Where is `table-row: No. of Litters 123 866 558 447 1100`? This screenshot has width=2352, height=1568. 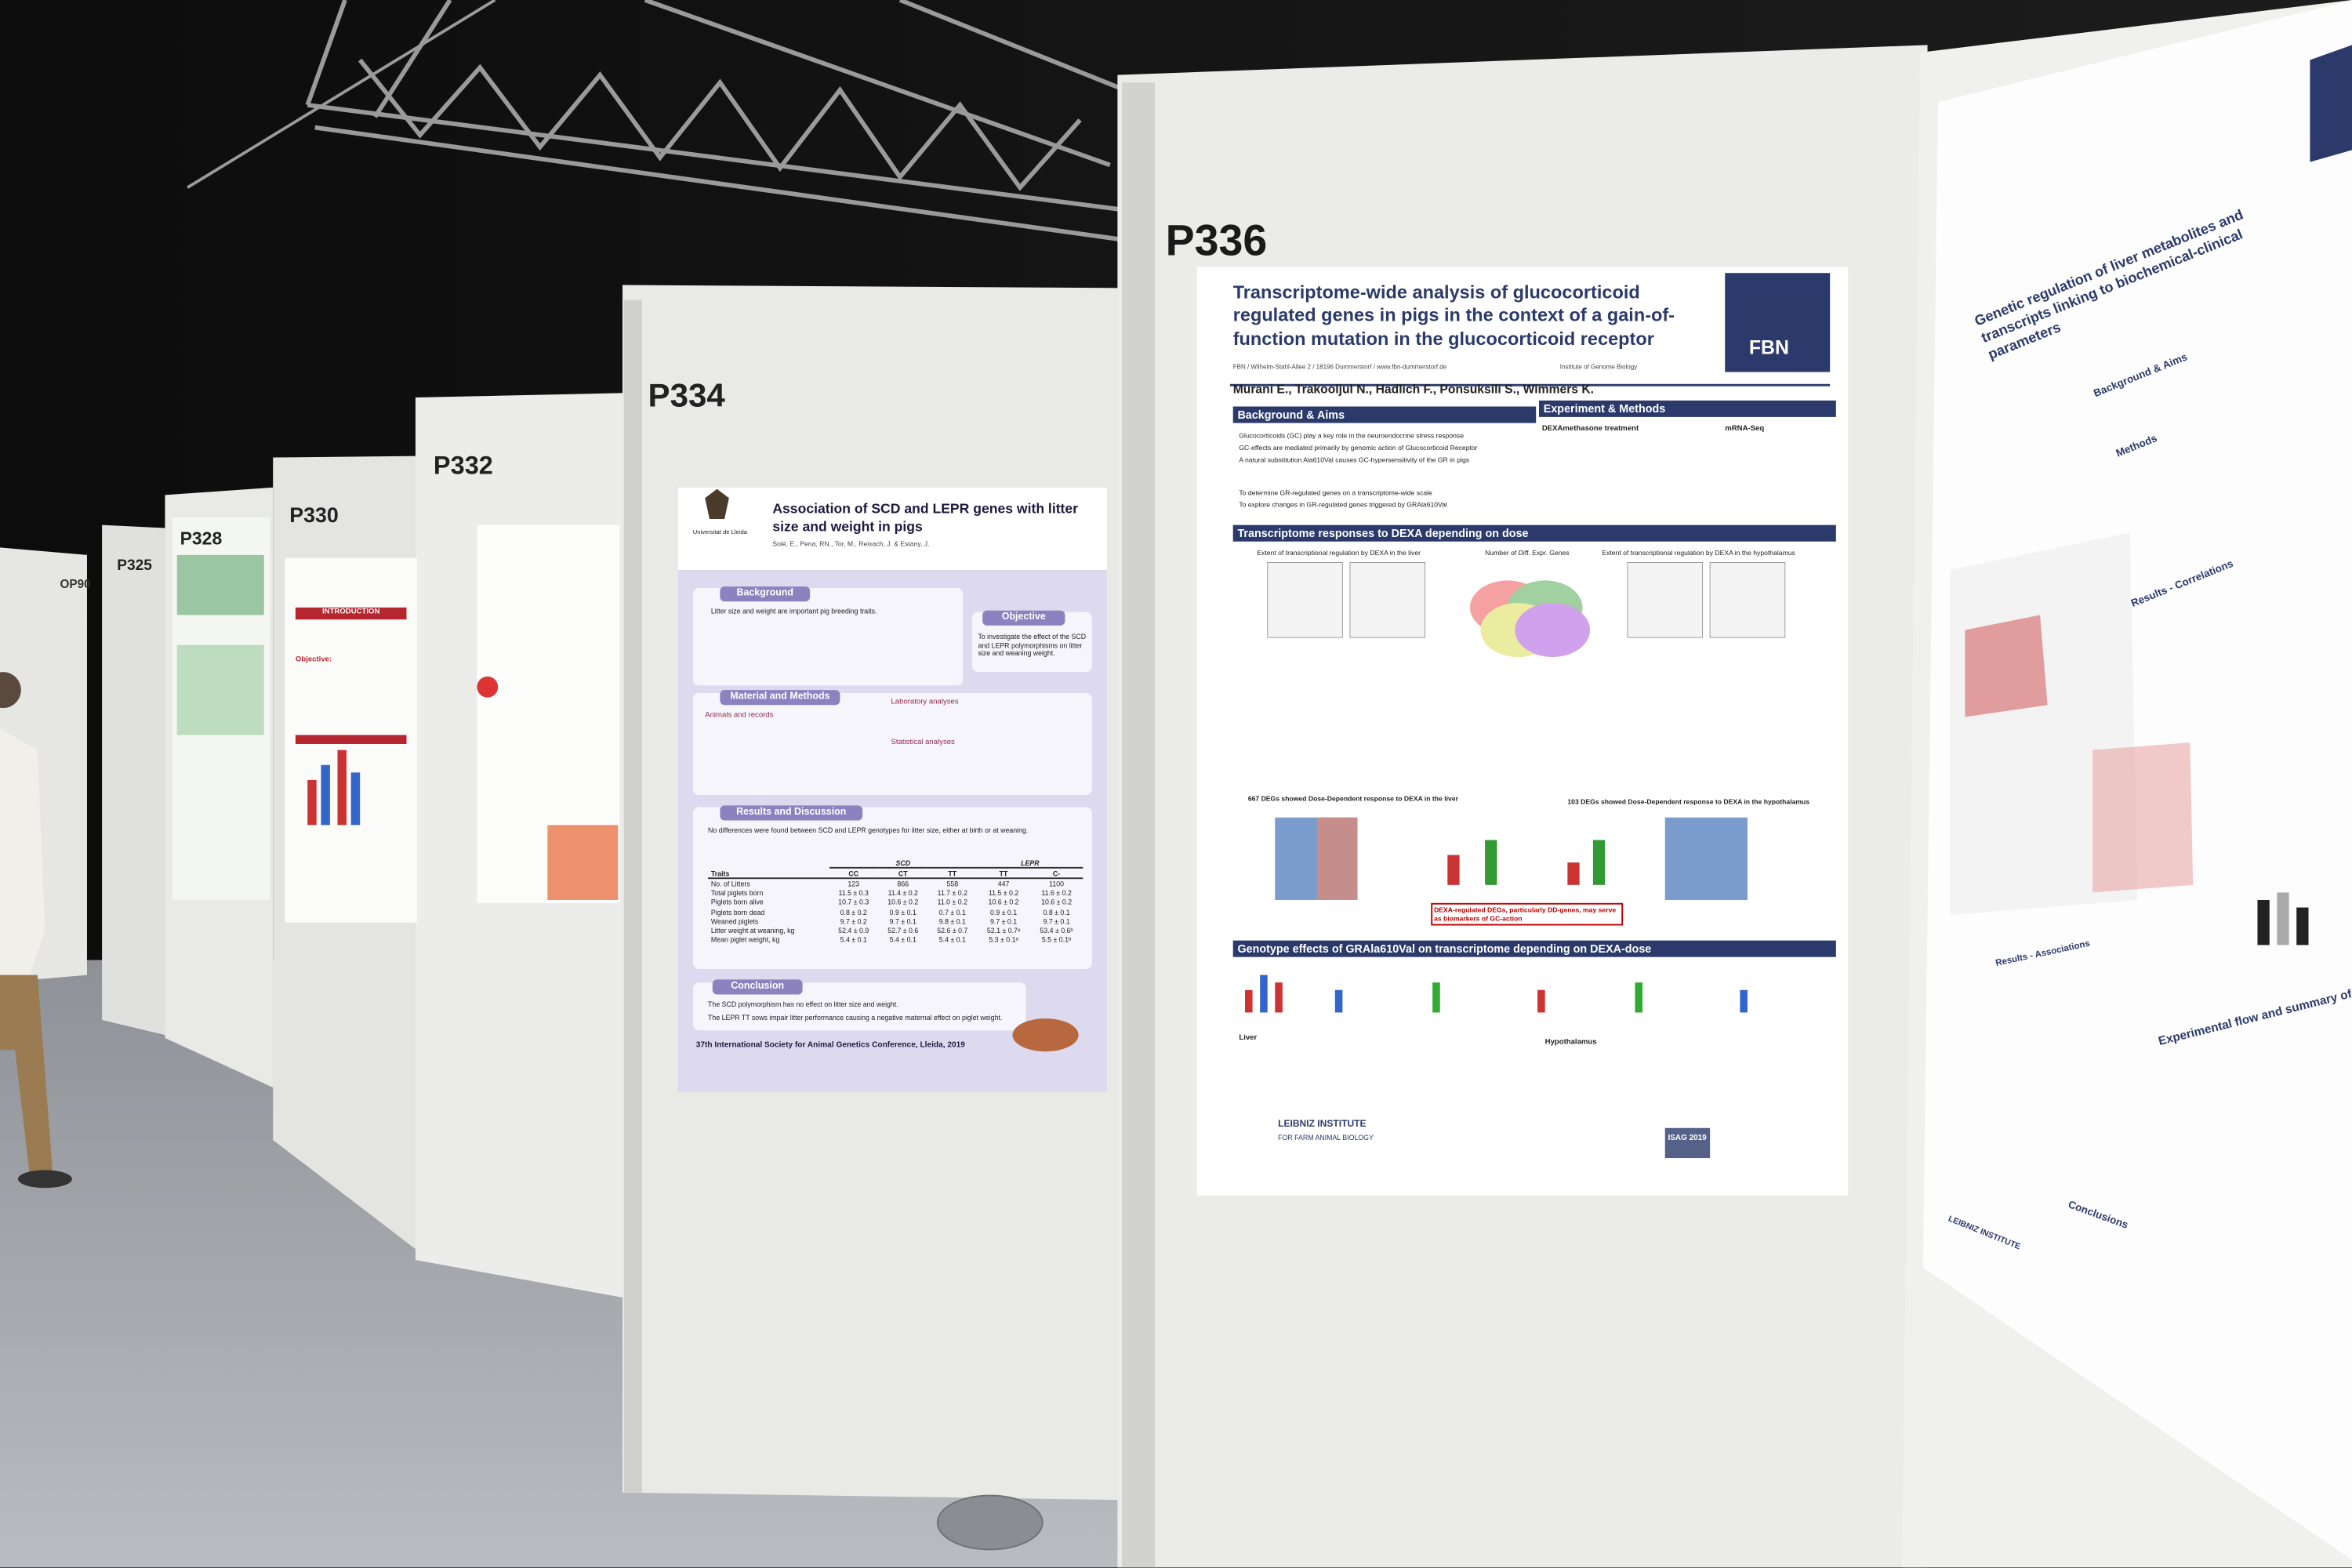
table-row: No. of Litters 123 866 558 447 1100 is located at coordinates (895, 884).